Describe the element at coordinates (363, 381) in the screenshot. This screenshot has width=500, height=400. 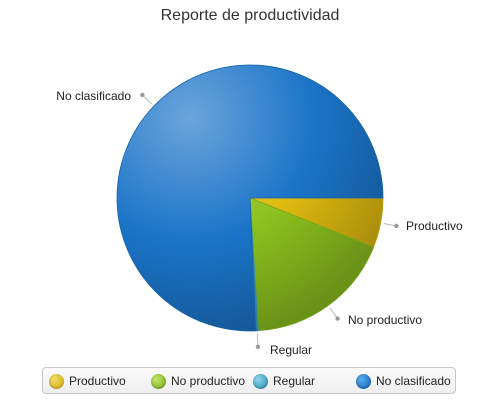
I see `legend-swatch-no-clasificado` at that location.